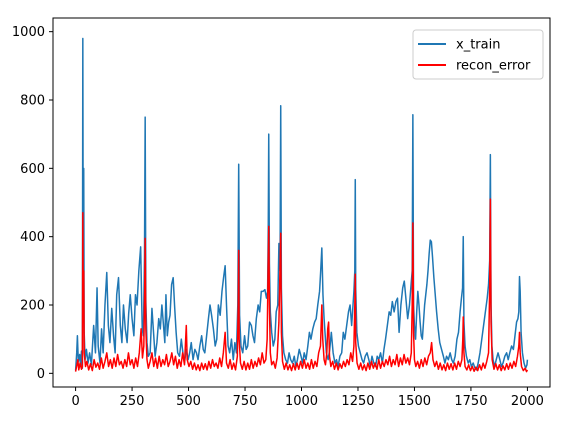  Describe the element at coordinates (245, 401) in the screenshot. I see `x-tick-label: 750` at that location.